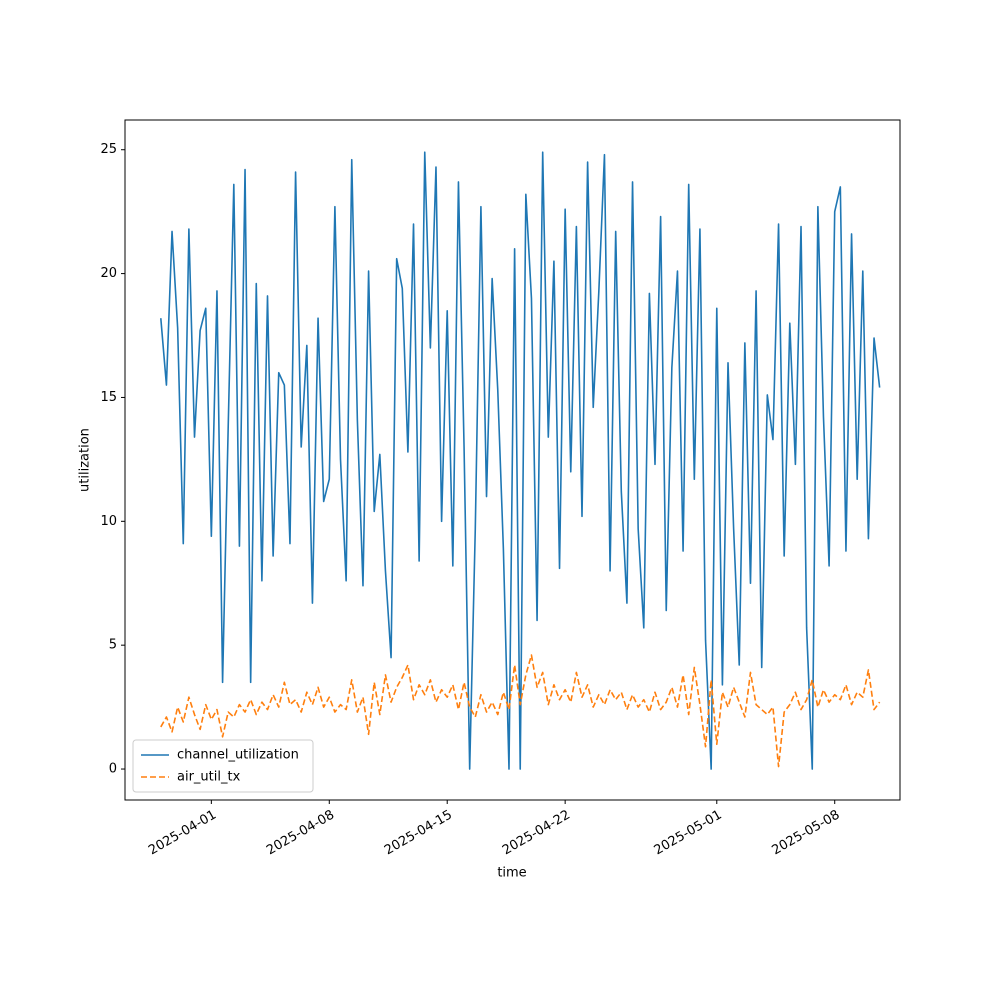  Describe the element at coordinates (108, 273) in the screenshot. I see `y-tick-label: 20` at that location.